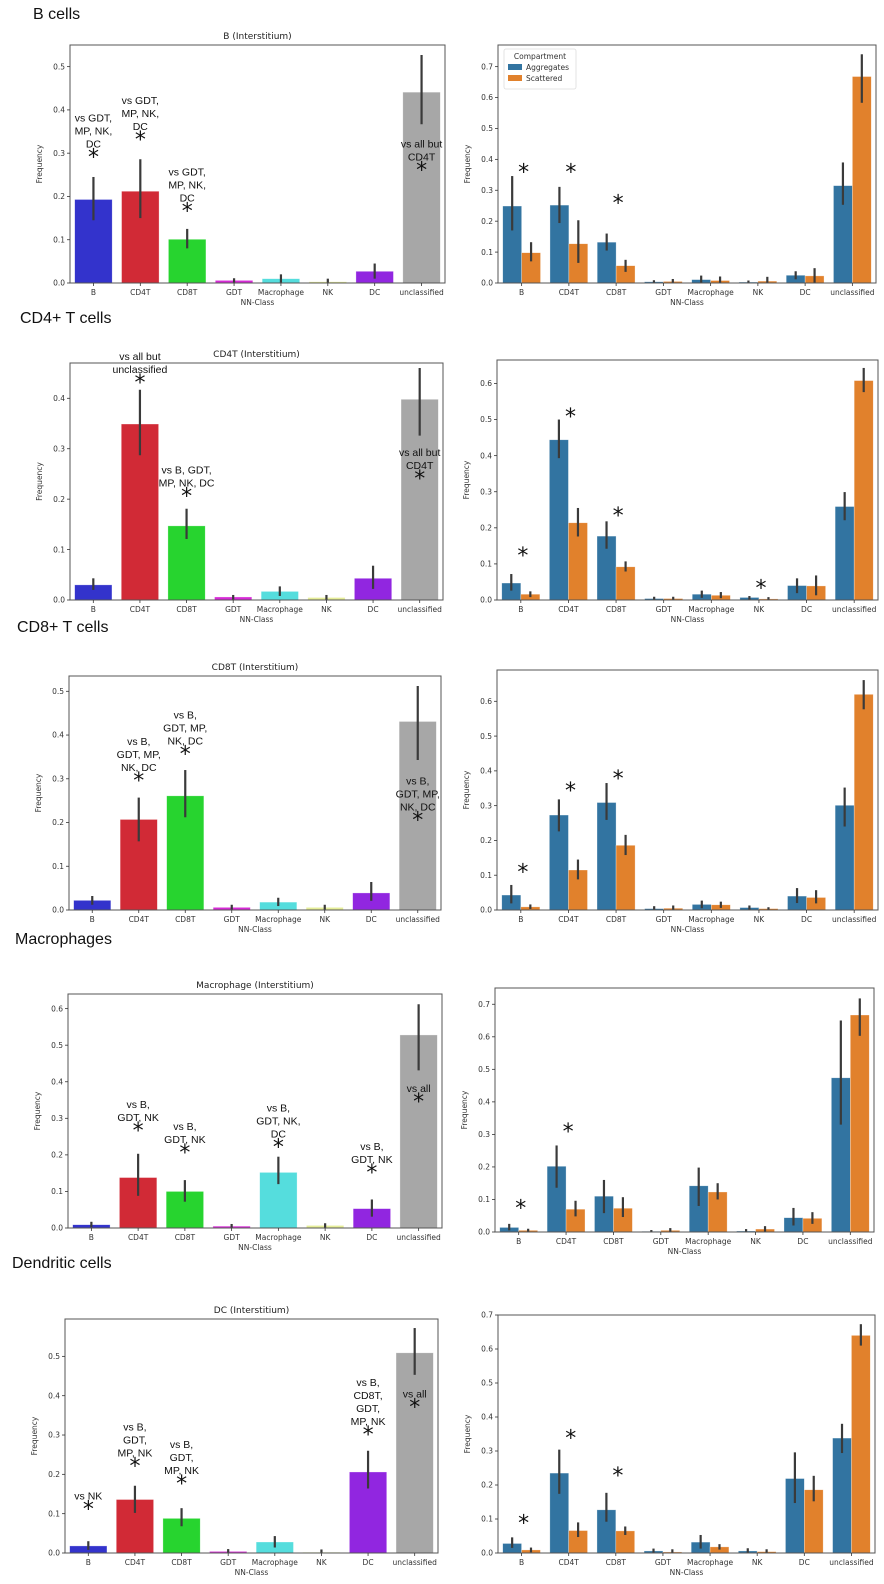 Image resolution: width=884 pixels, height=1584 pixels. What do you see at coordinates (698, 1209) in the screenshot?
I see `bar-aggregates-macrophage` at bounding box center [698, 1209].